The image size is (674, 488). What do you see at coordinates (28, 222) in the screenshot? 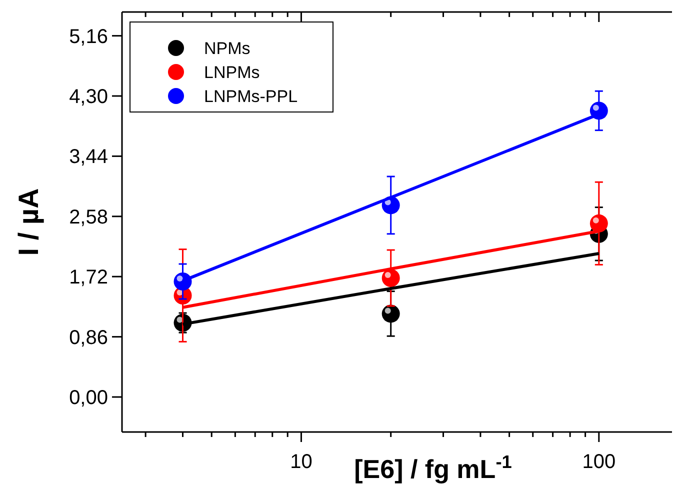
I see `y-axis-title: I / µA` at bounding box center [28, 222].